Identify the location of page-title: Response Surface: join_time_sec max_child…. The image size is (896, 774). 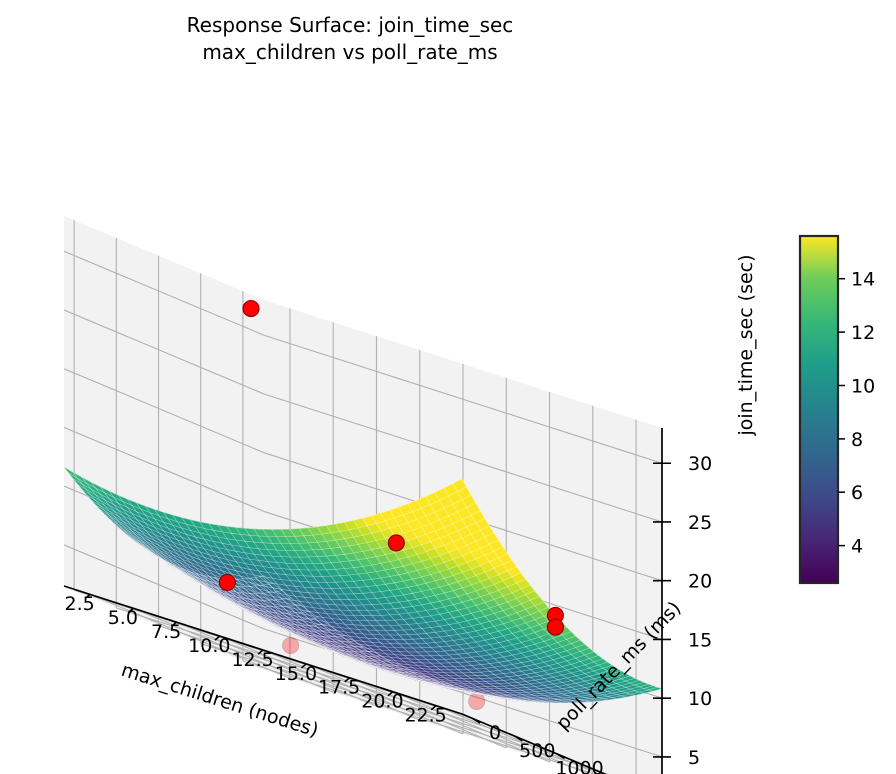
(350, 39).